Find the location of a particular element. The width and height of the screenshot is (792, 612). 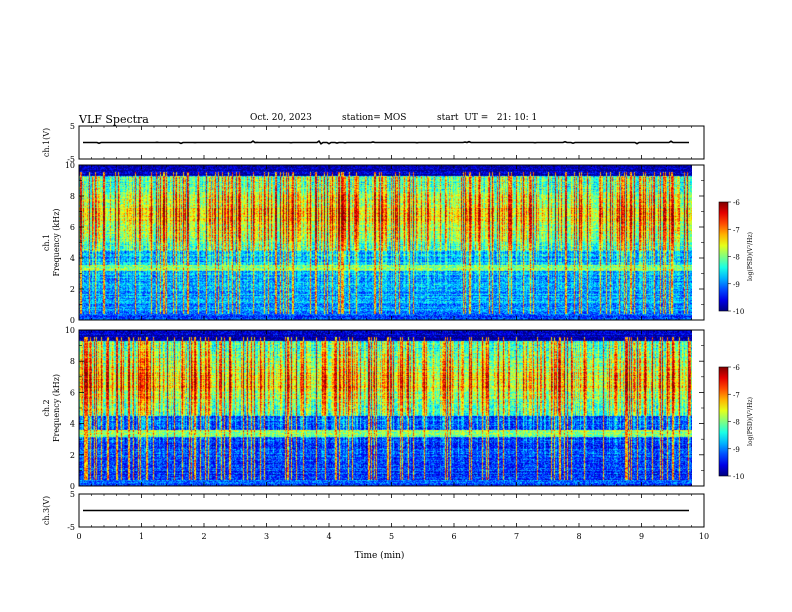

x-tick-label: 5 is located at coordinates (391, 536).